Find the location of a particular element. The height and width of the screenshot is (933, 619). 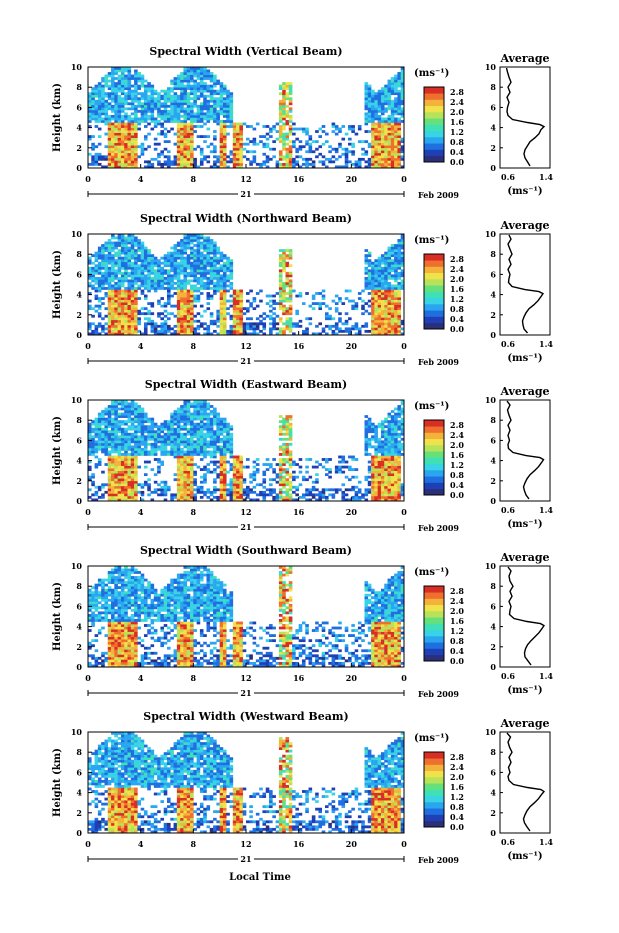

colorbar-segment is located at coordinates (434, 109).